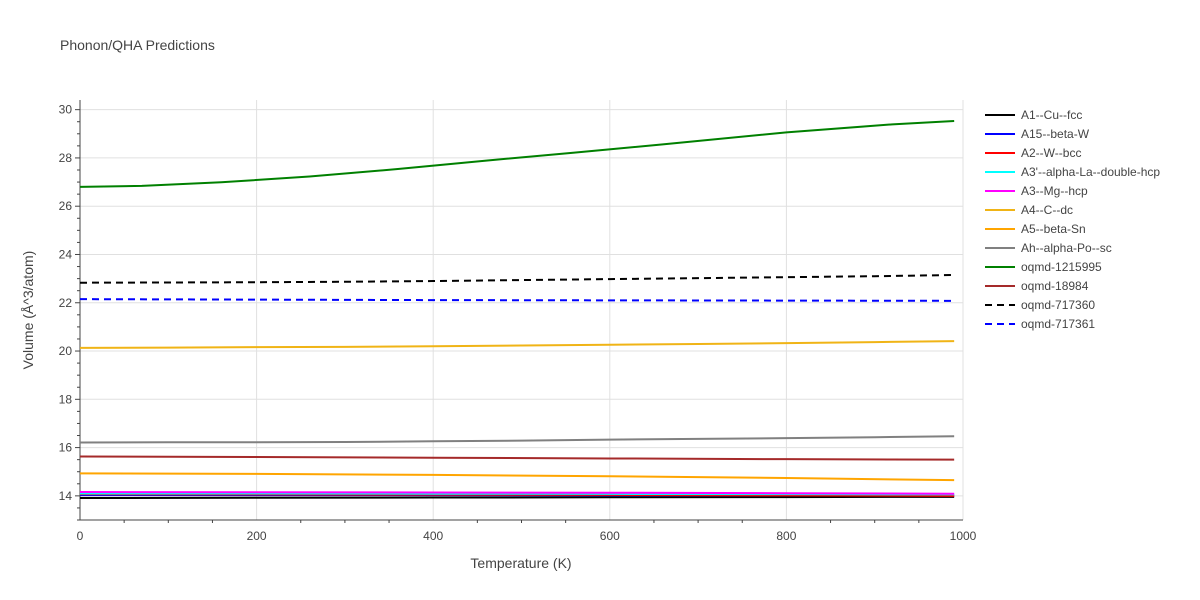 This screenshot has width=1200, height=600. What do you see at coordinates (1047, 210) in the screenshot?
I see `legend-item-label: A4--C--dc` at bounding box center [1047, 210].